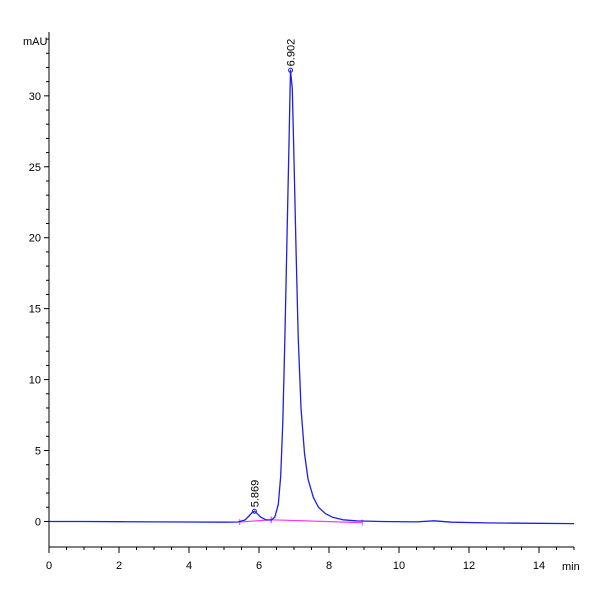  Describe the element at coordinates (259, 566) in the screenshot. I see `x-tick-label: 6` at that location.